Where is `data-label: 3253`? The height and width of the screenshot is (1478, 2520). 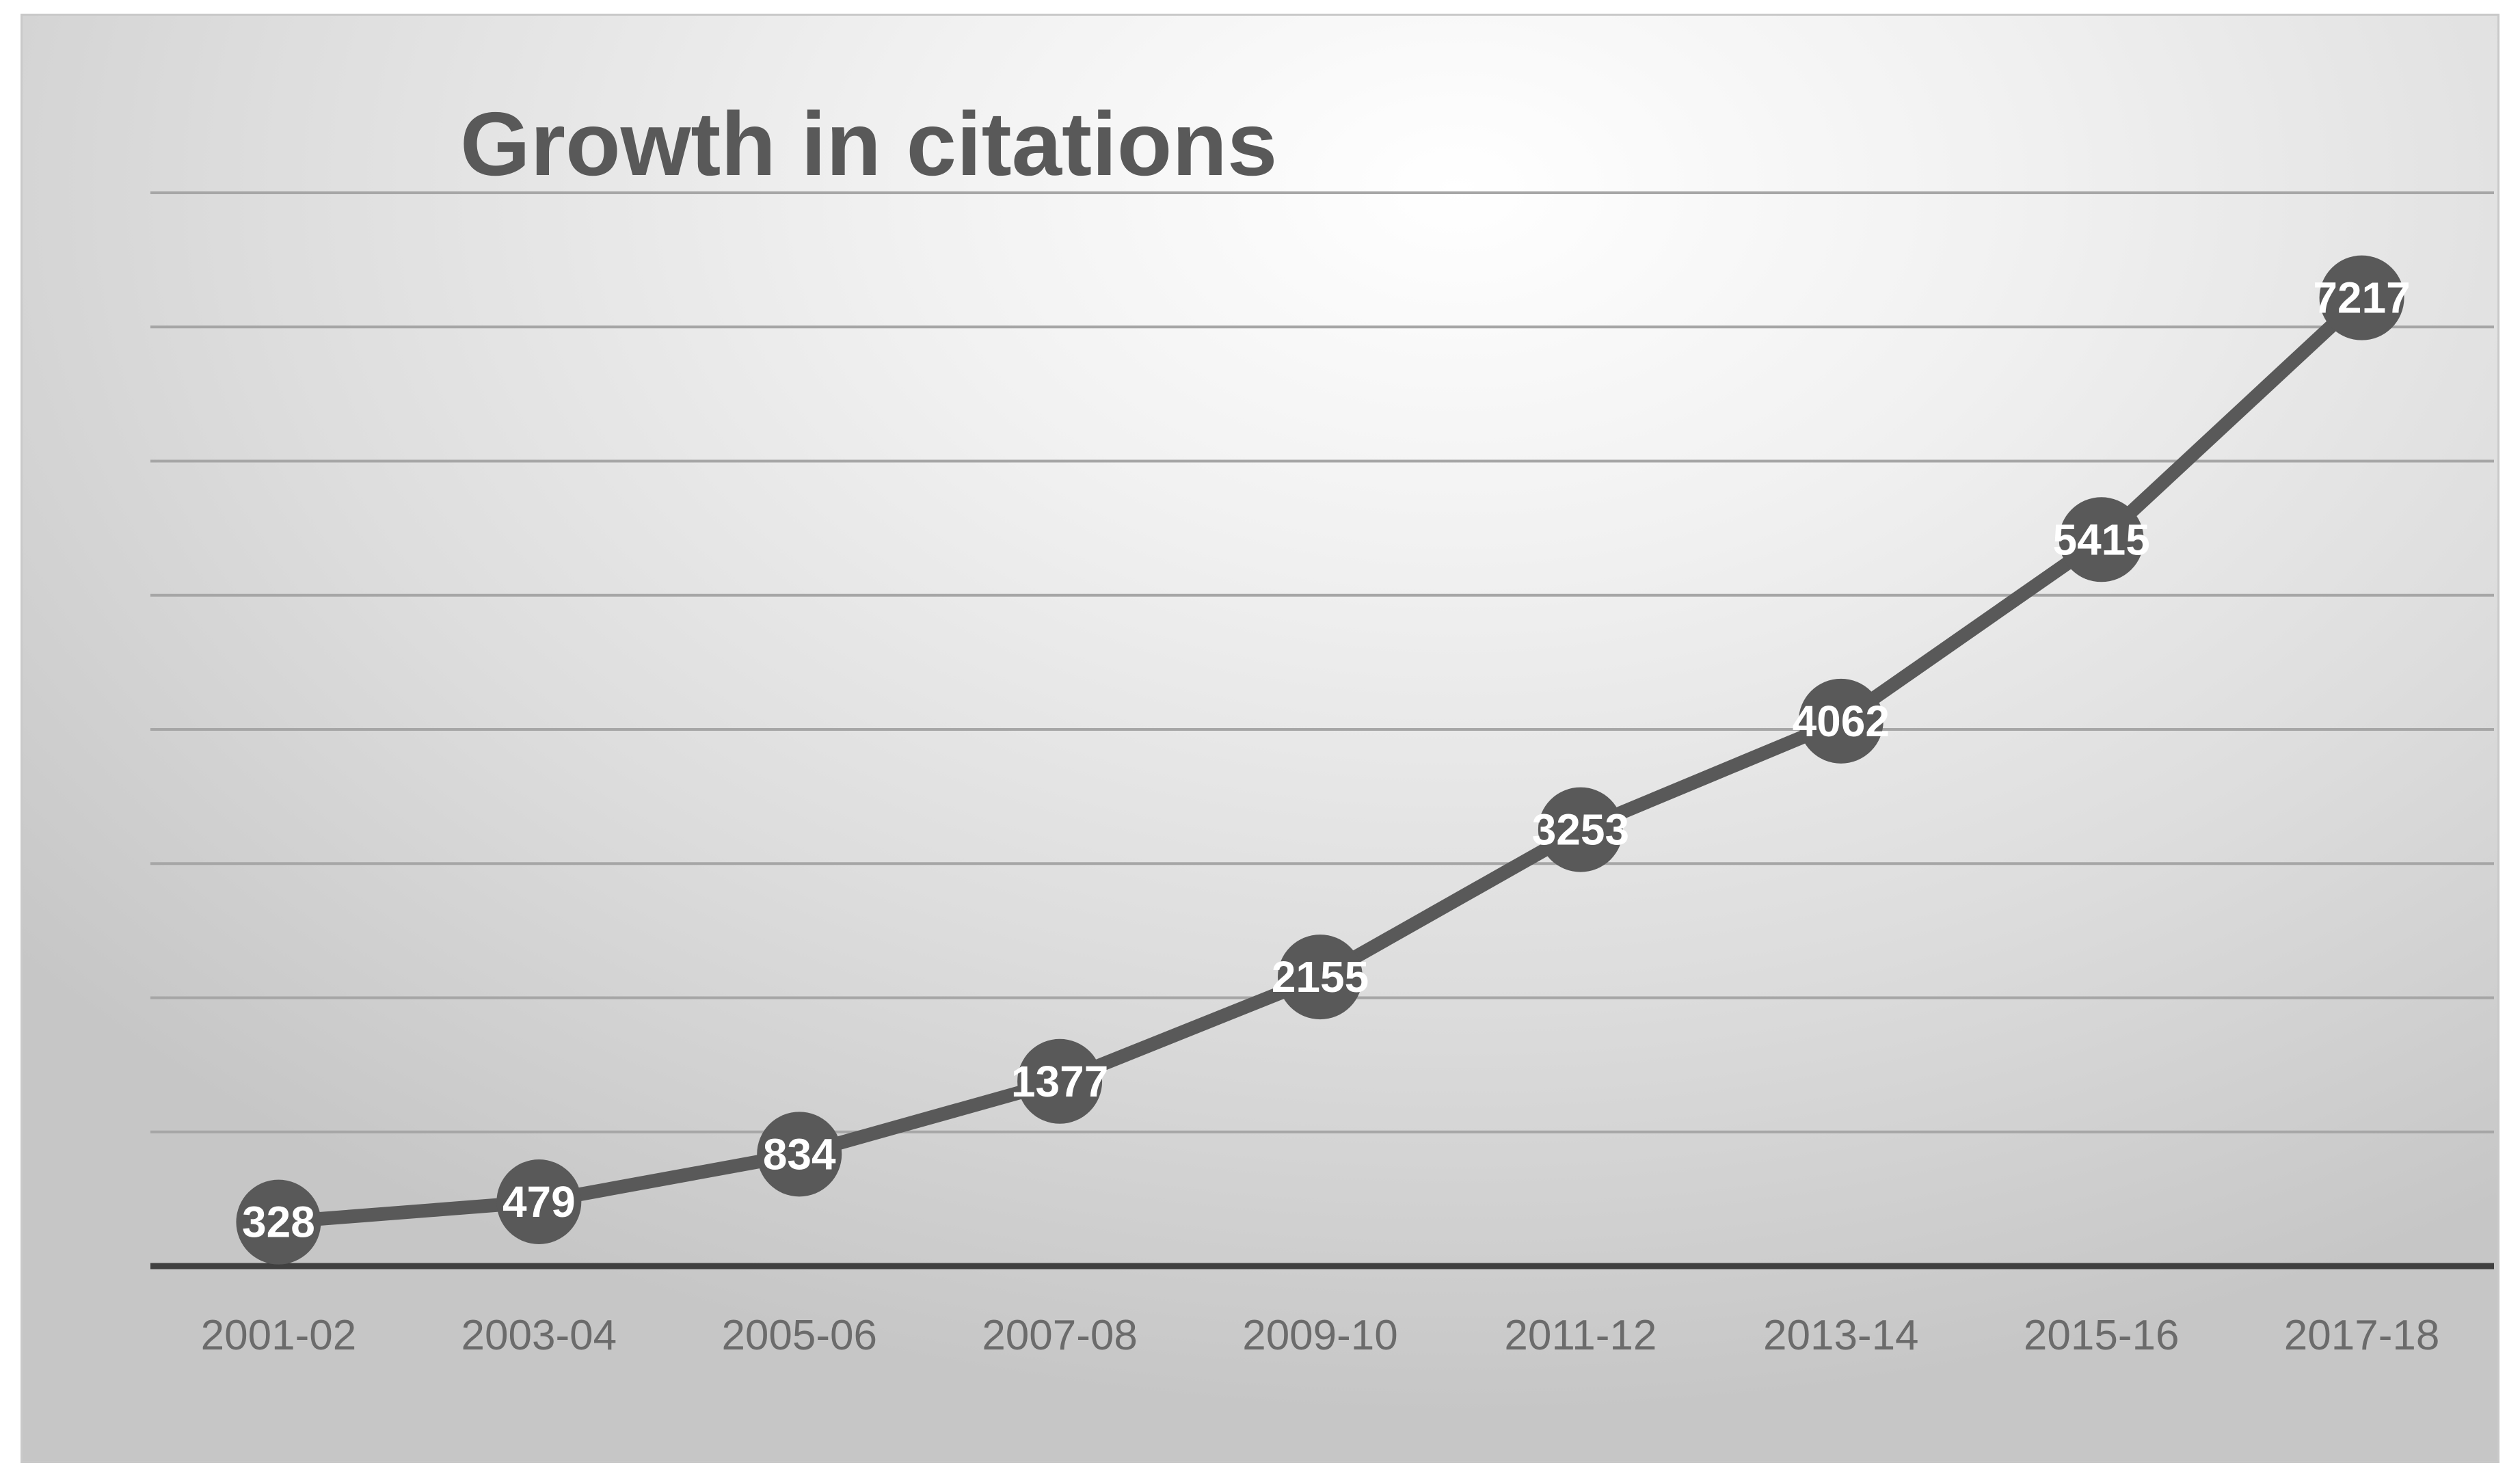 data-label: 3253 is located at coordinates (1580, 830).